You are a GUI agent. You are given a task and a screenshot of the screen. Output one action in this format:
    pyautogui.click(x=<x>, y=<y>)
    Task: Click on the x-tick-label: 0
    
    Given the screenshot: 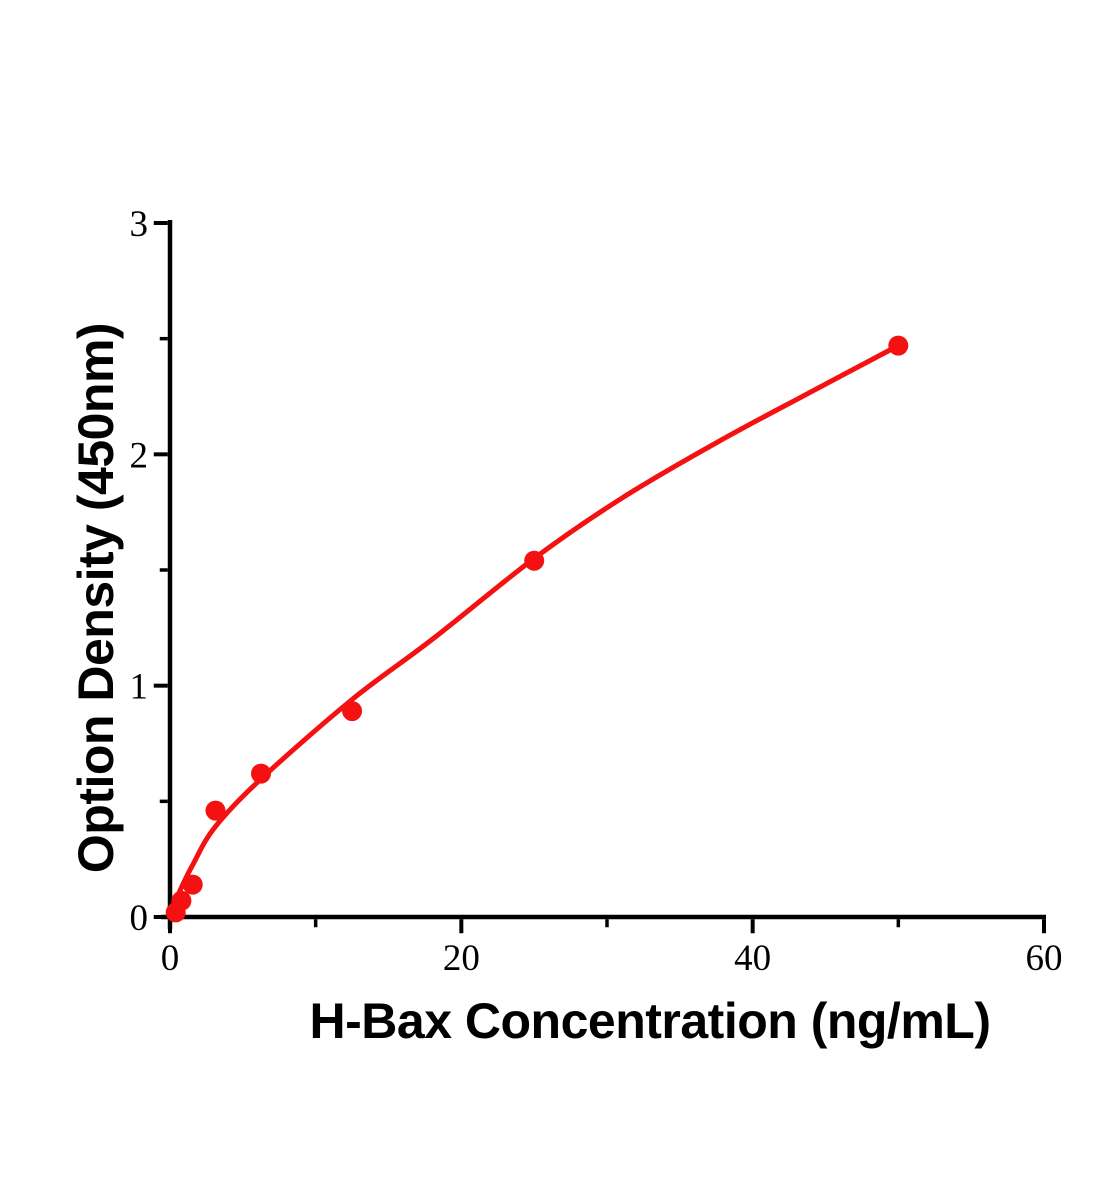 What is the action you would take?
    pyautogui.click(x=170, y=958)
    